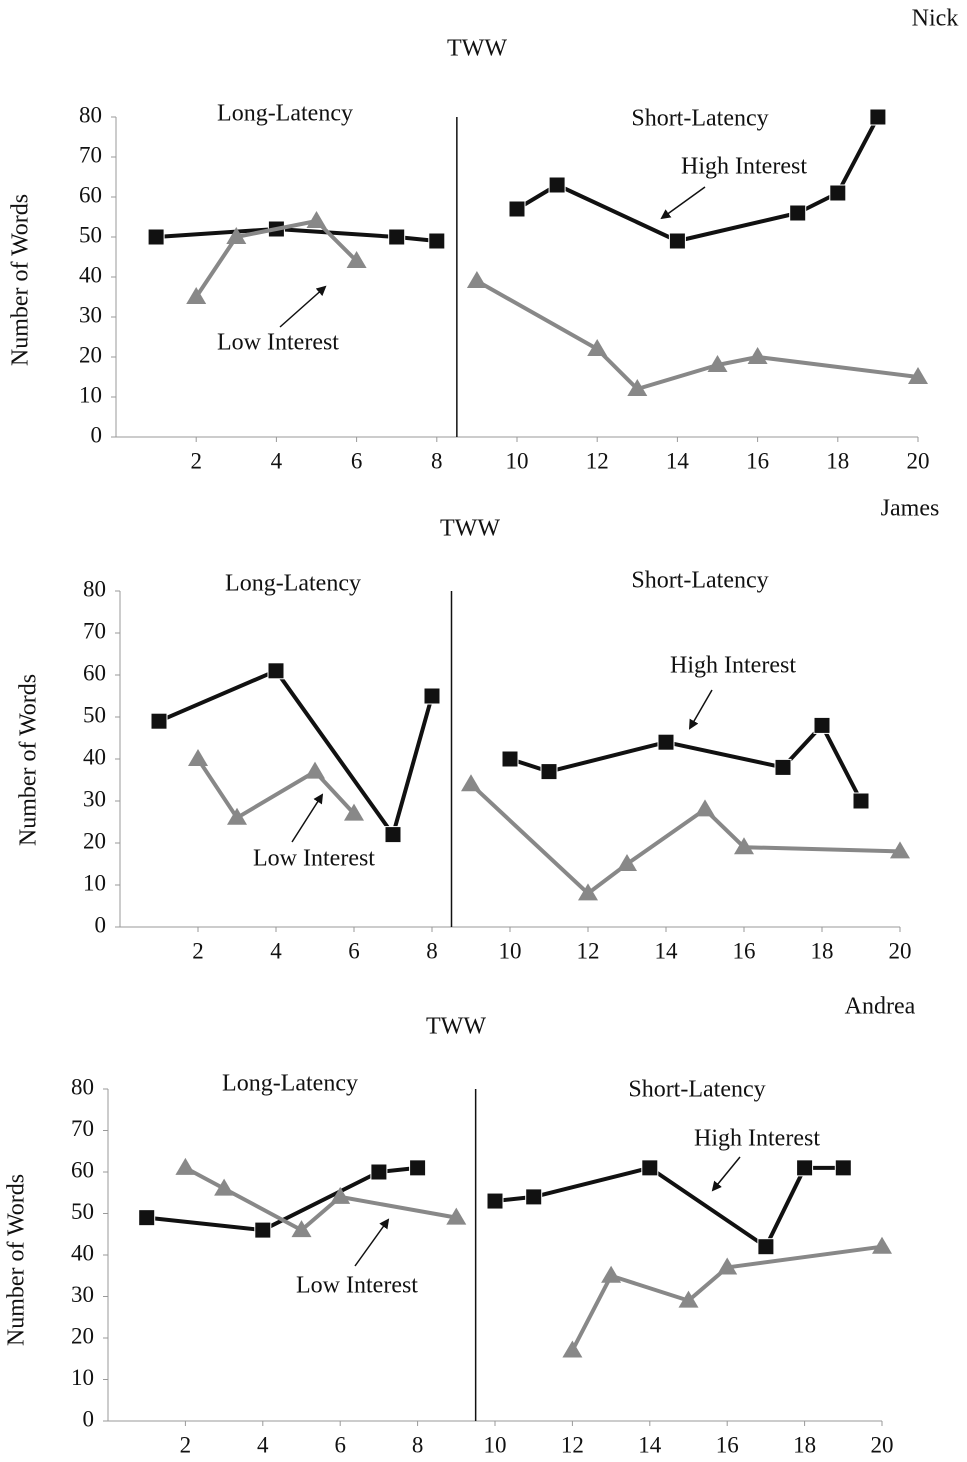  I want to click on participant-name: Nick, so click(935, 19).